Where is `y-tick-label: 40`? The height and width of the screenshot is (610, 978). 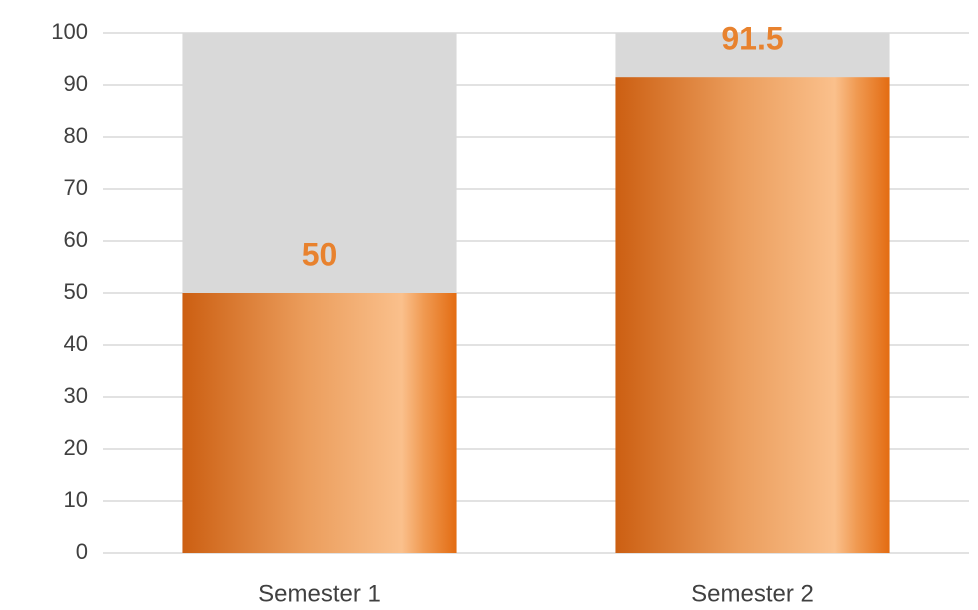
y-tick-label: 40 is located at coordinates (76, 343).